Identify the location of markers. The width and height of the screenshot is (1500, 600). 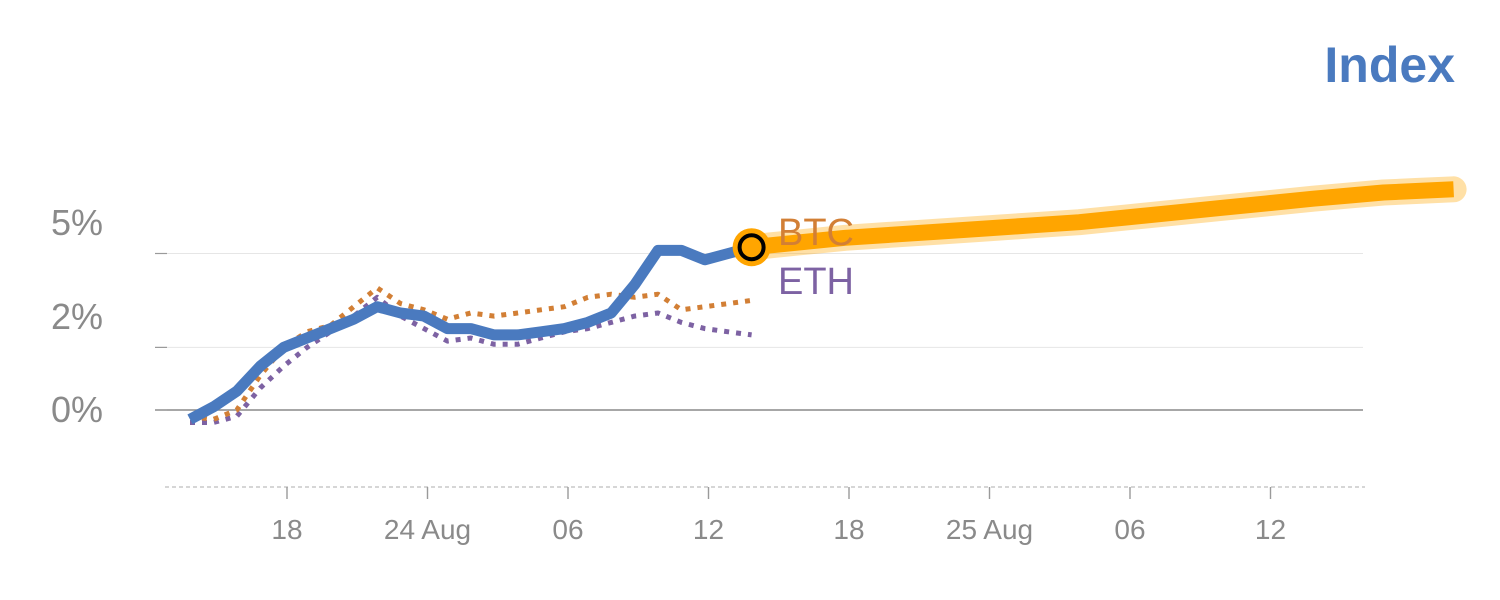
(751, 247).